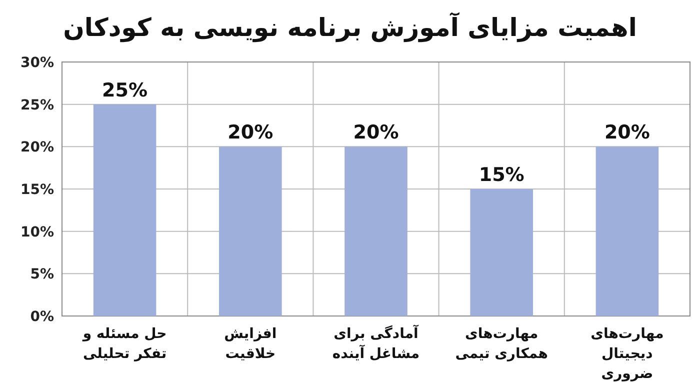 The height and width of the screenshot is (382, 700). I want to click on y-tick-label: 5%, so click(42, 274).